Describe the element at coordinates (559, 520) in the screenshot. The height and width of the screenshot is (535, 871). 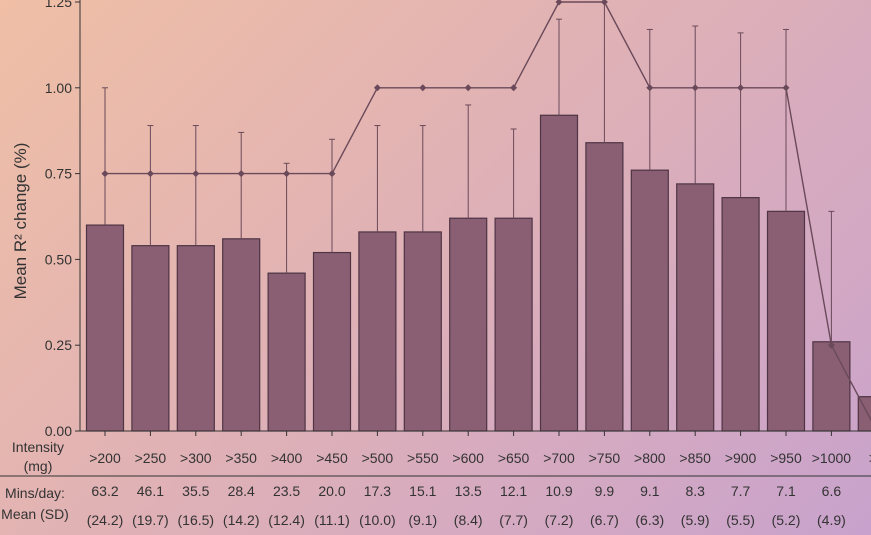
I see `sd-mins-value: (7.2)` at that location.